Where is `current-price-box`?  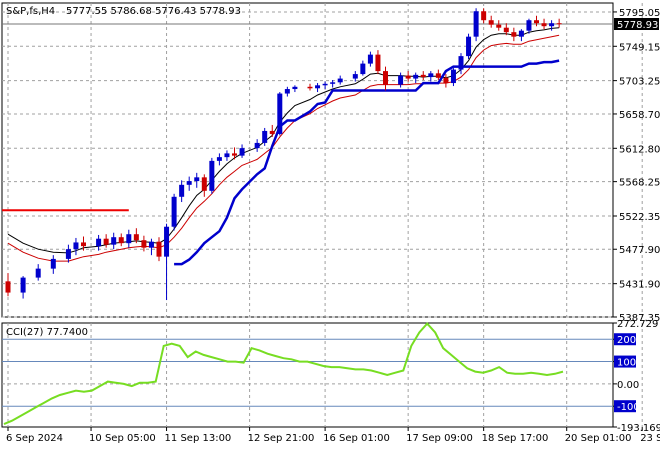 current-price-box is located at coordinates (636, 24).